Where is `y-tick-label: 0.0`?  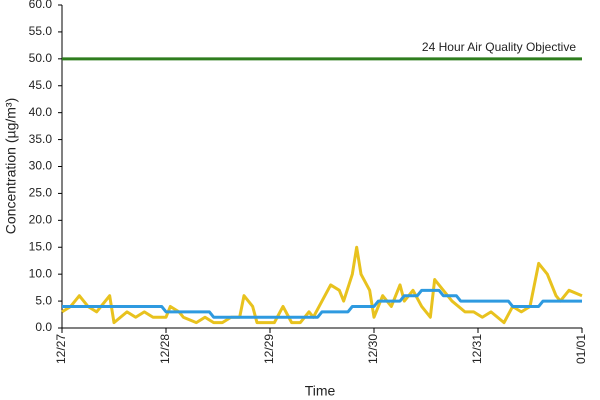 y-tick-label: 0.0 is located at coordinates (43, 327).